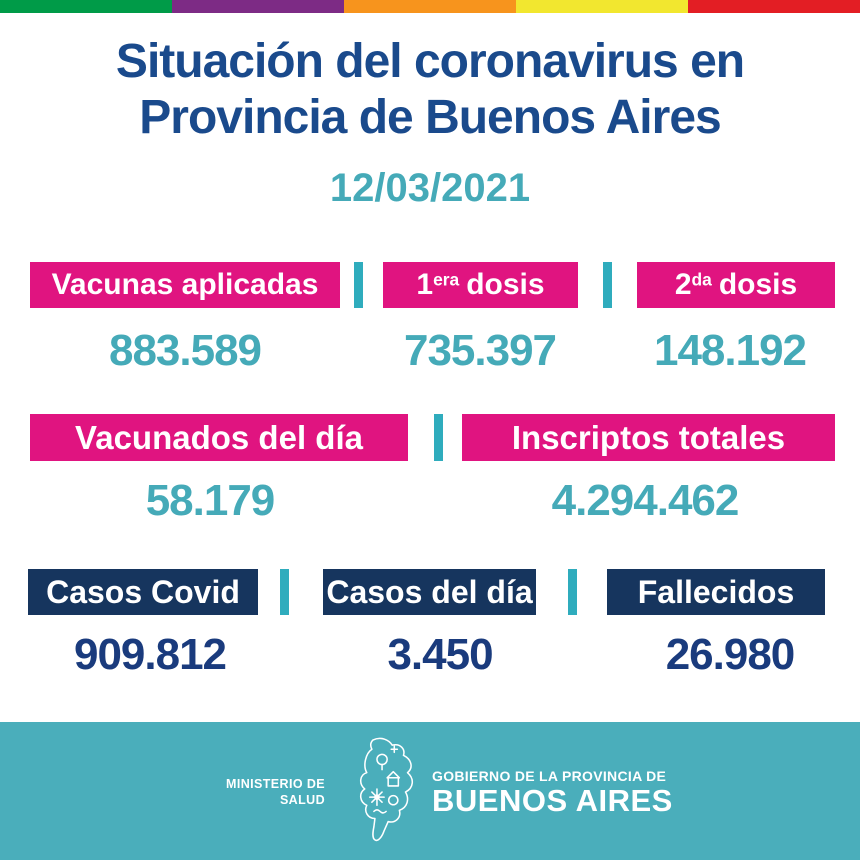 The image size is (860, 860). What do you see at coordinates (602, 6) in the screenshot?
I see `stripe-yellow-segment` at bounding box center [602, 6].